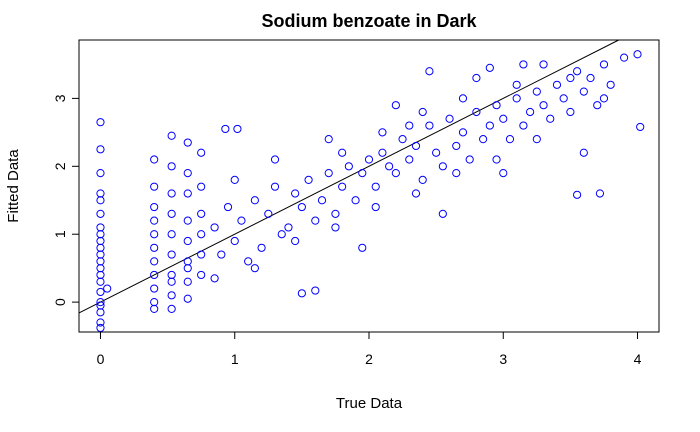 This screenshot has height=432, width=700. What do you see at coordinates (101, 359) in the screenshot?
I see `x-tick-label: 0` at bounding box center [101, 359].